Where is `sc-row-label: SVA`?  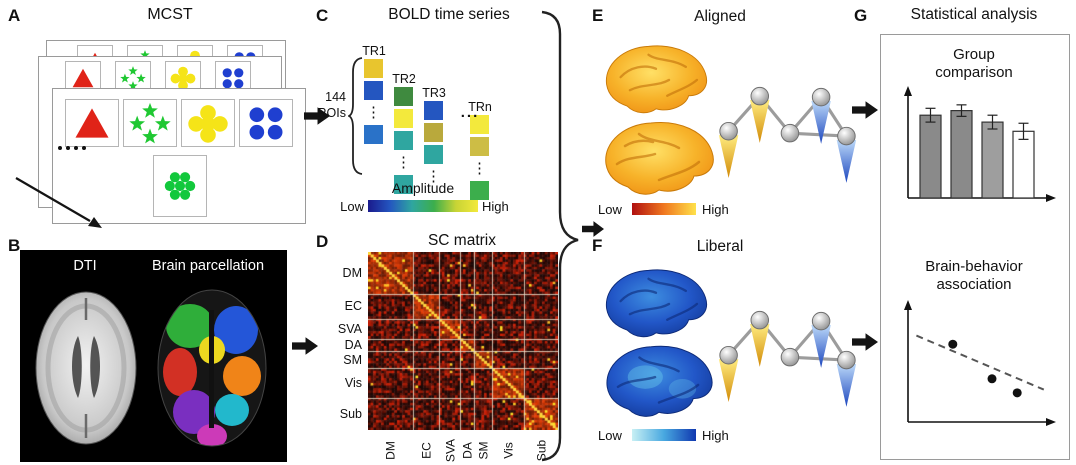 sc-row-label: SVA is located at coordinates (349, 328).